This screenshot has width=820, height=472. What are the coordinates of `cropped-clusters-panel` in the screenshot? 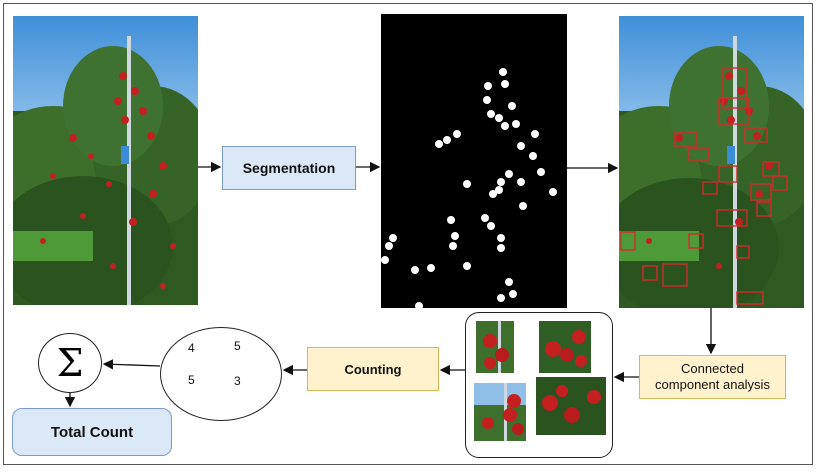 It's located at (539, 385).